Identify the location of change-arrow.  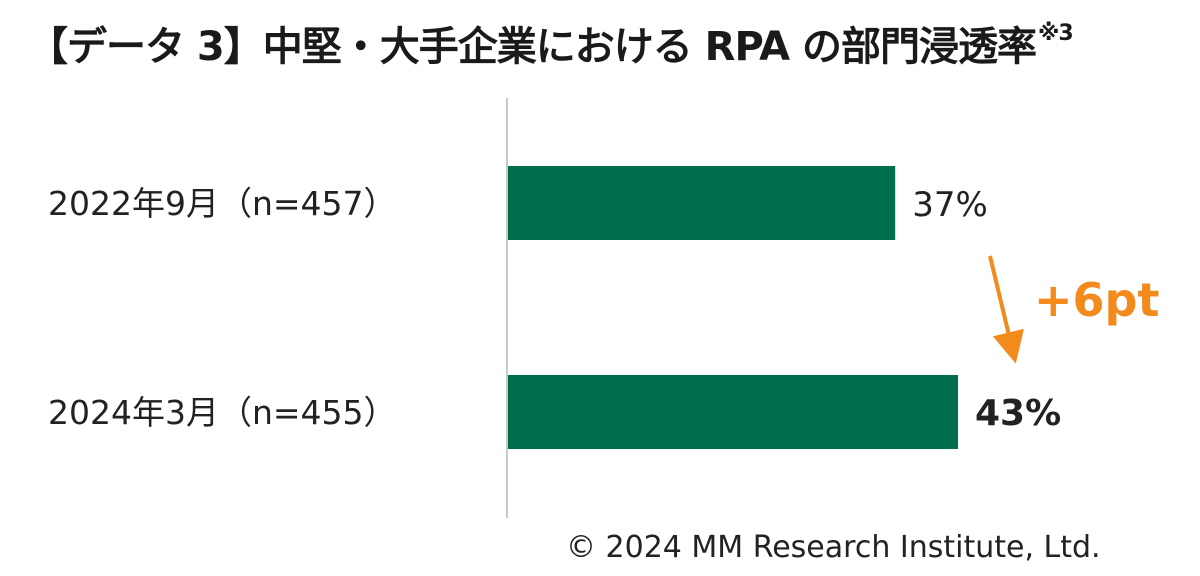
(1006, 309).